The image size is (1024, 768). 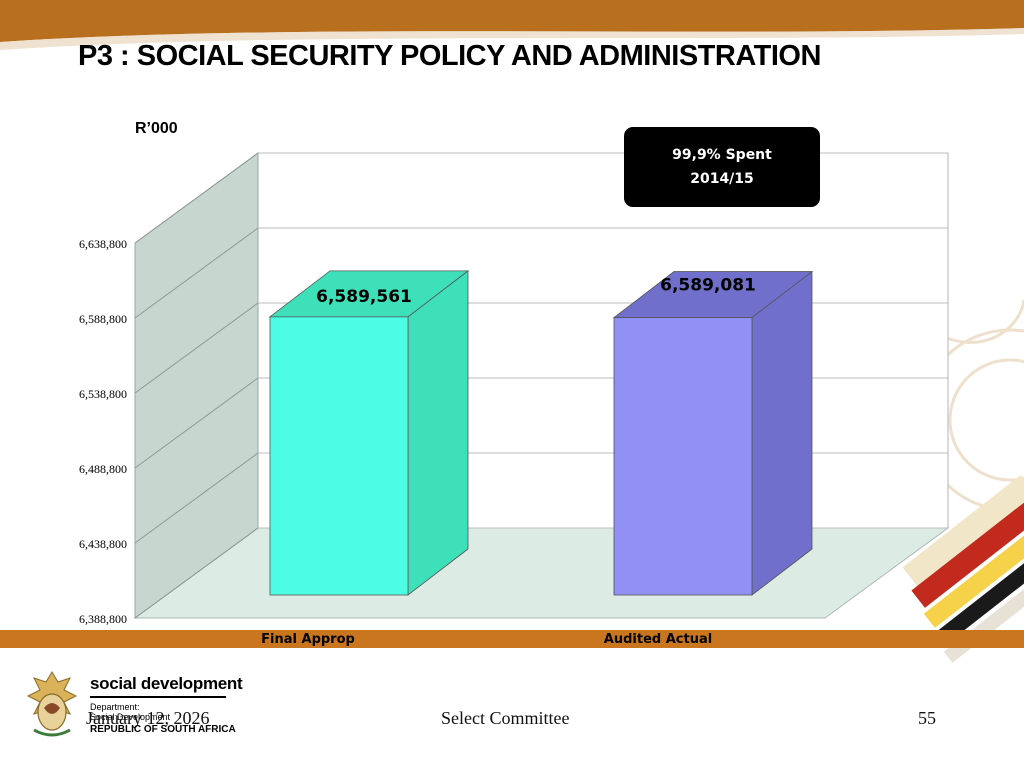 I want to click on chart-floor, so click(x=541, y=573).